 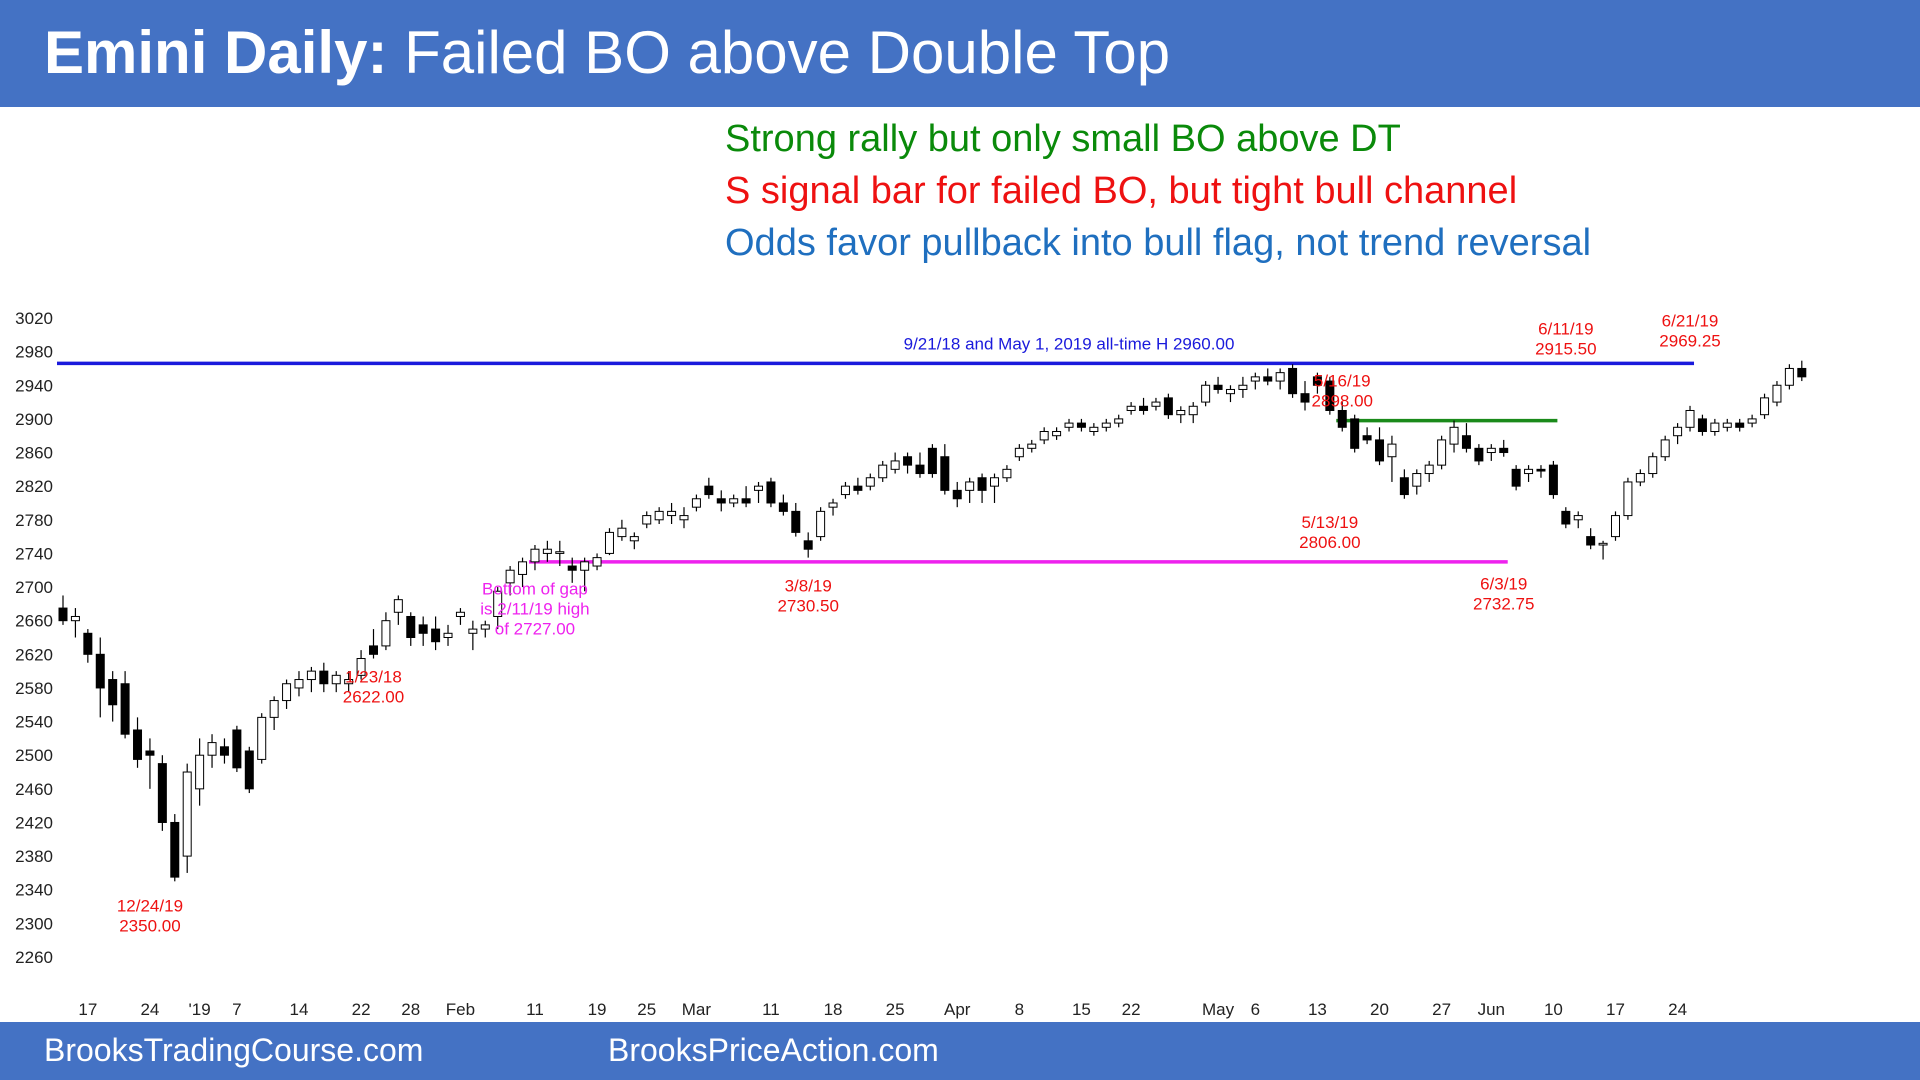 What do you see at coordinates (1019, 1009) in the screenshot?
I see `x-tick-label: 8` at bounding box center [1019, 1009].